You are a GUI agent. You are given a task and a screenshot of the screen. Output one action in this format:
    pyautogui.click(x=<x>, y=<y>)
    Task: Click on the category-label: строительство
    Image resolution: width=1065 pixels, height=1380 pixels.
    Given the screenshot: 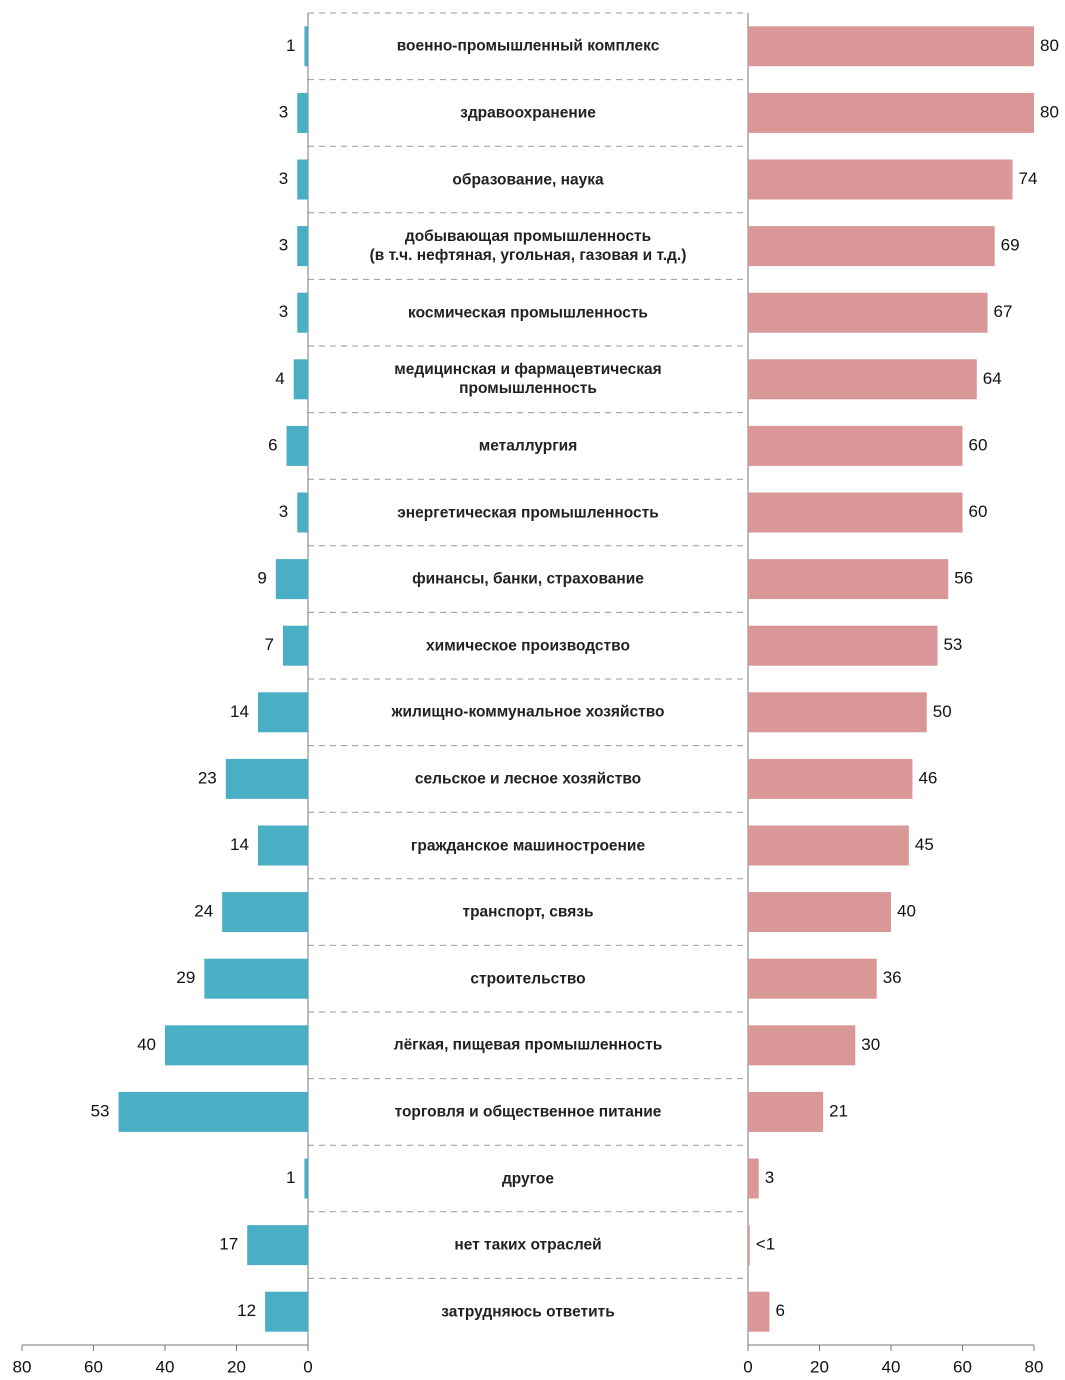 What is the action you would take?
    pyautogui.click(x=528, y=979)
    